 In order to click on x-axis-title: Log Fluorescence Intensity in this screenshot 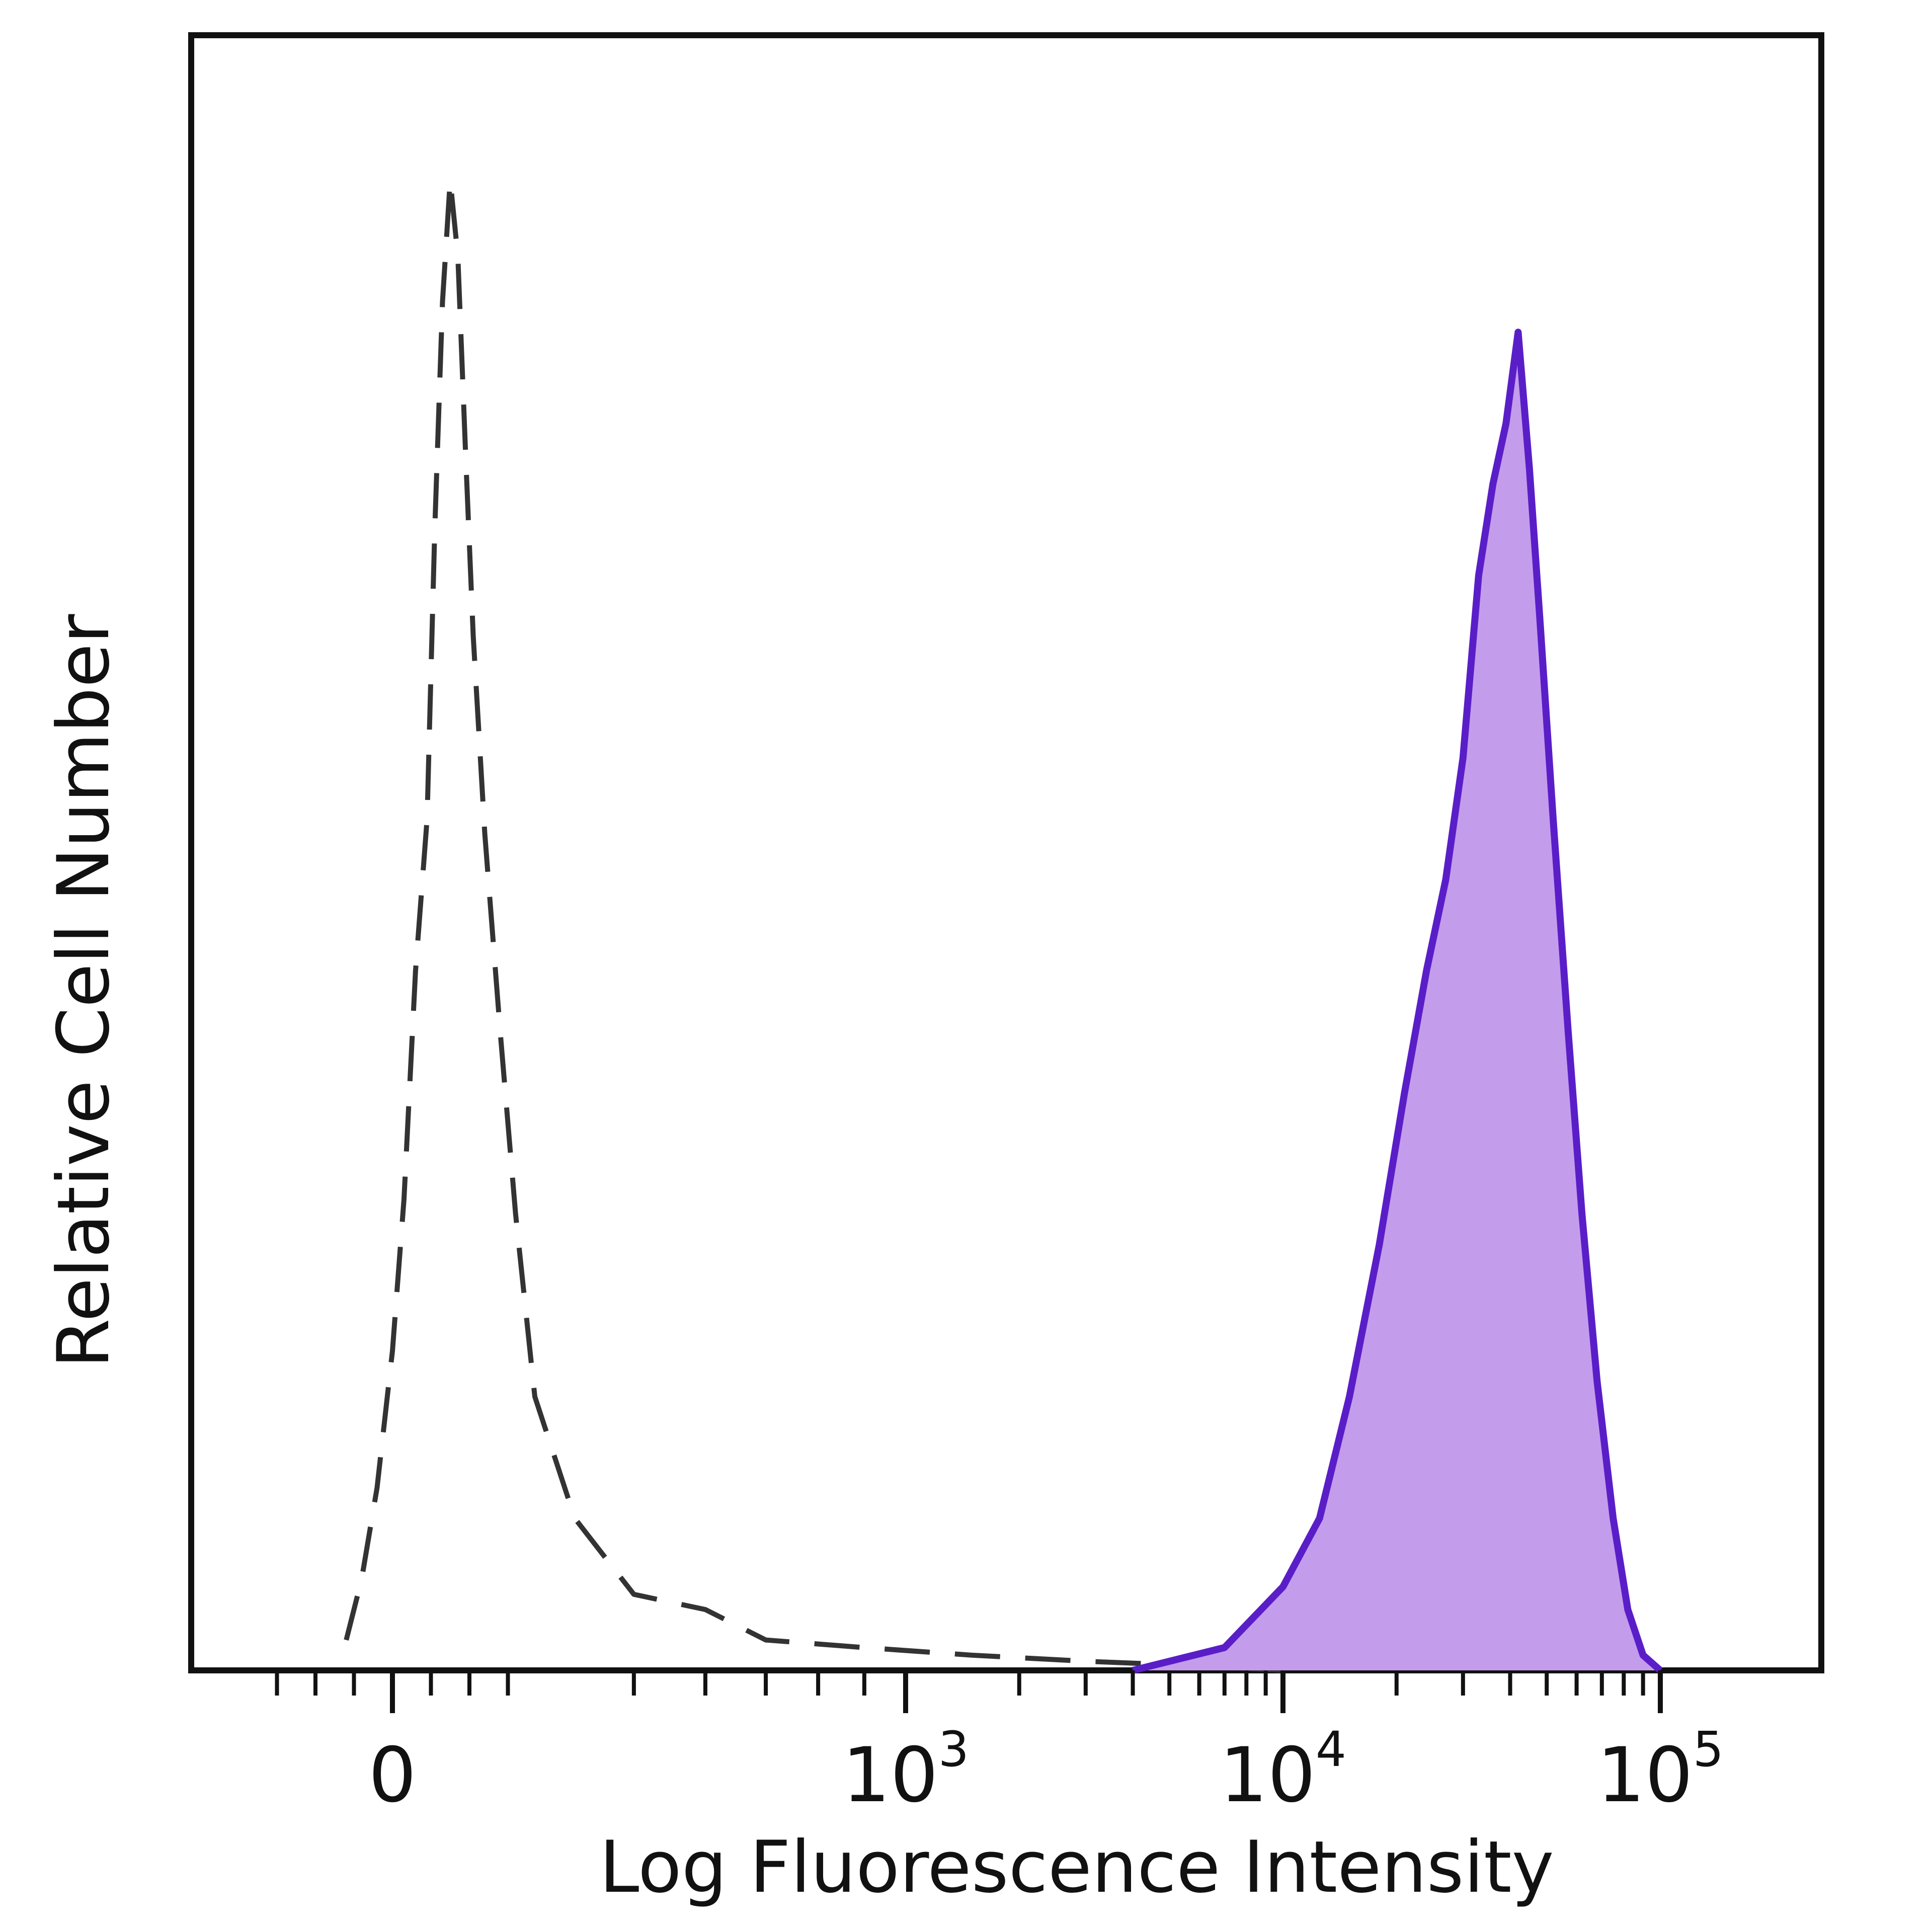, I will do `click(1077, 1868)`.